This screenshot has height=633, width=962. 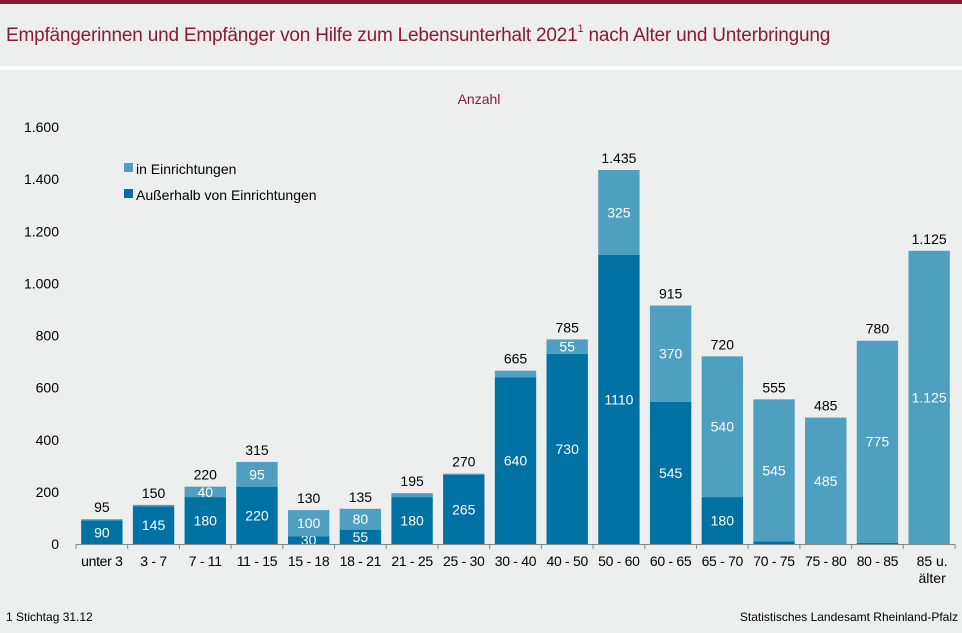 I want to click on data-label: 90, so click(x=102, y=532).